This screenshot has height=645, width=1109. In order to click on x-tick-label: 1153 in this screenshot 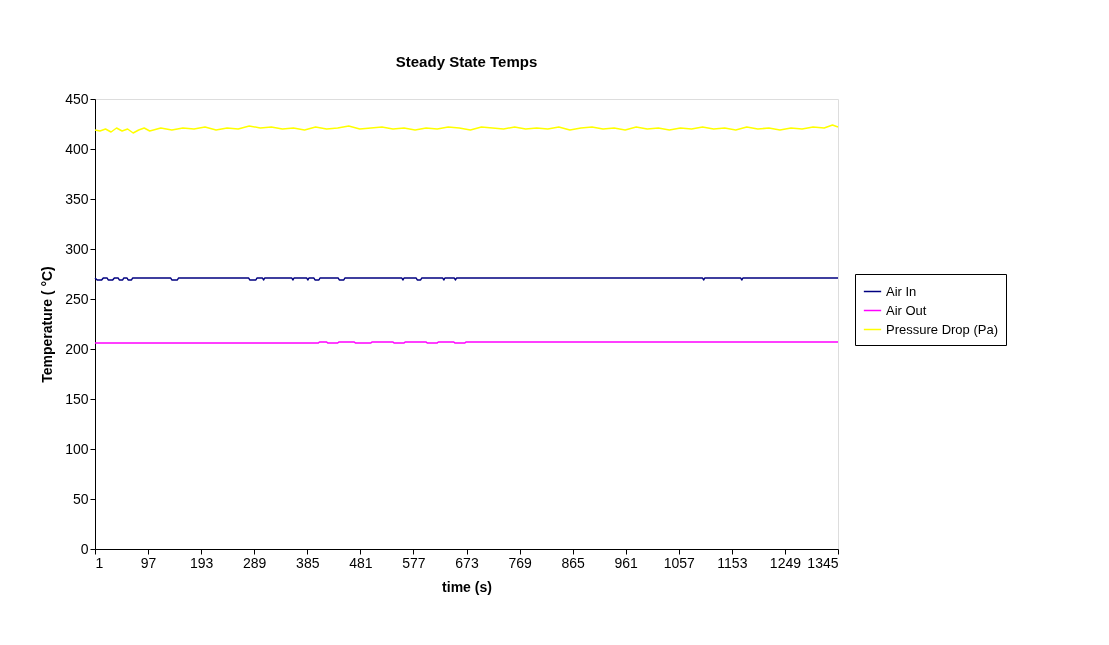, I will do `click(732, 562)`.